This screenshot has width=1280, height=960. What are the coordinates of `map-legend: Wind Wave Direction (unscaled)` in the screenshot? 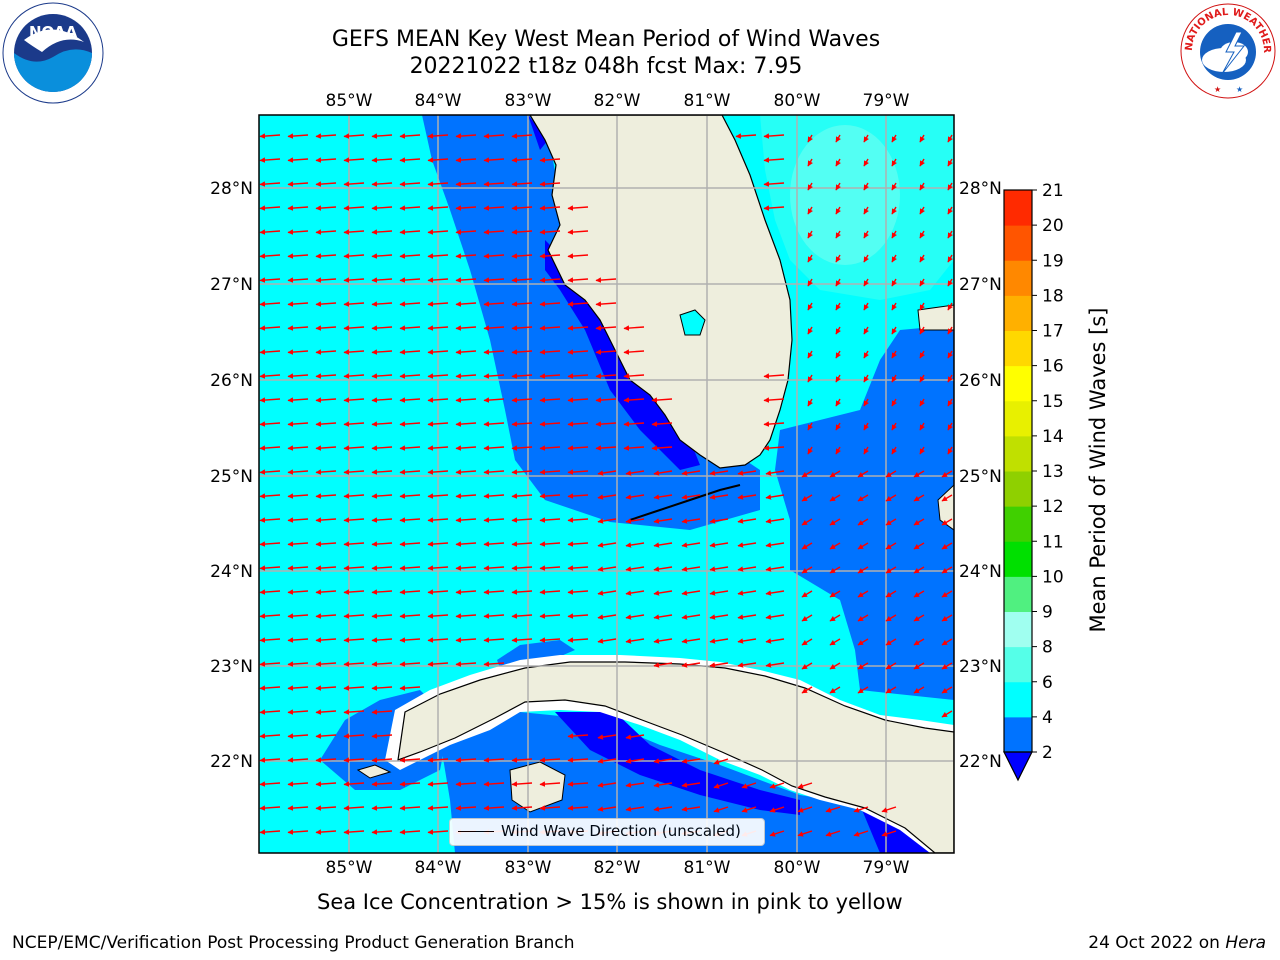 It's located at (607, 832).